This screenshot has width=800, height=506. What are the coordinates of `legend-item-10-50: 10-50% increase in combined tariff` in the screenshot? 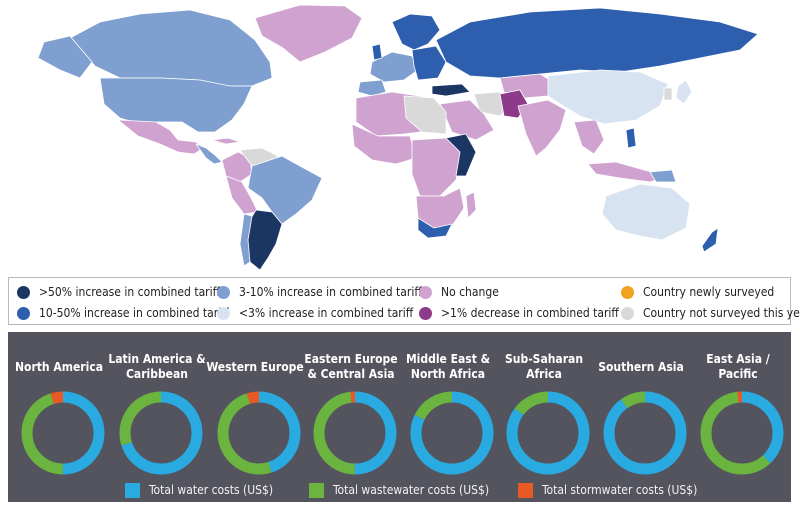 It's located at (123, 313).